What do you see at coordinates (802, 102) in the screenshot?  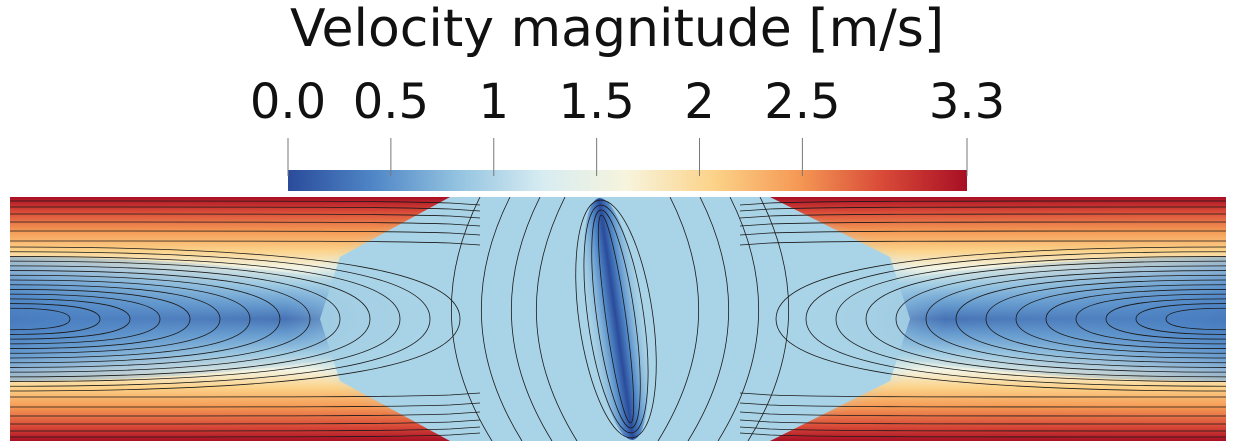 I see `colorbar-tick-label-5: 2.5` at bounding box center [802, 102].